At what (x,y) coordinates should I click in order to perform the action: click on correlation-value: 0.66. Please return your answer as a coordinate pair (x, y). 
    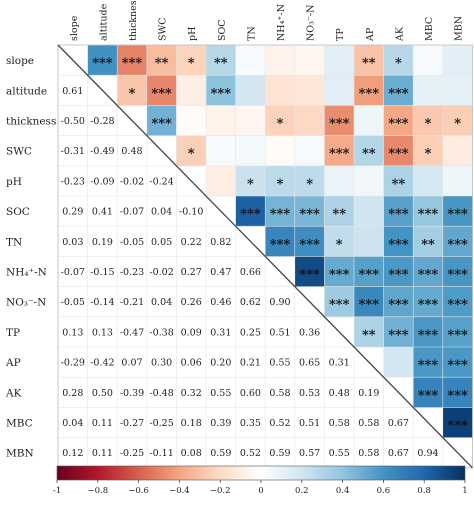
    Looking at the image, I should click on (250, 272).